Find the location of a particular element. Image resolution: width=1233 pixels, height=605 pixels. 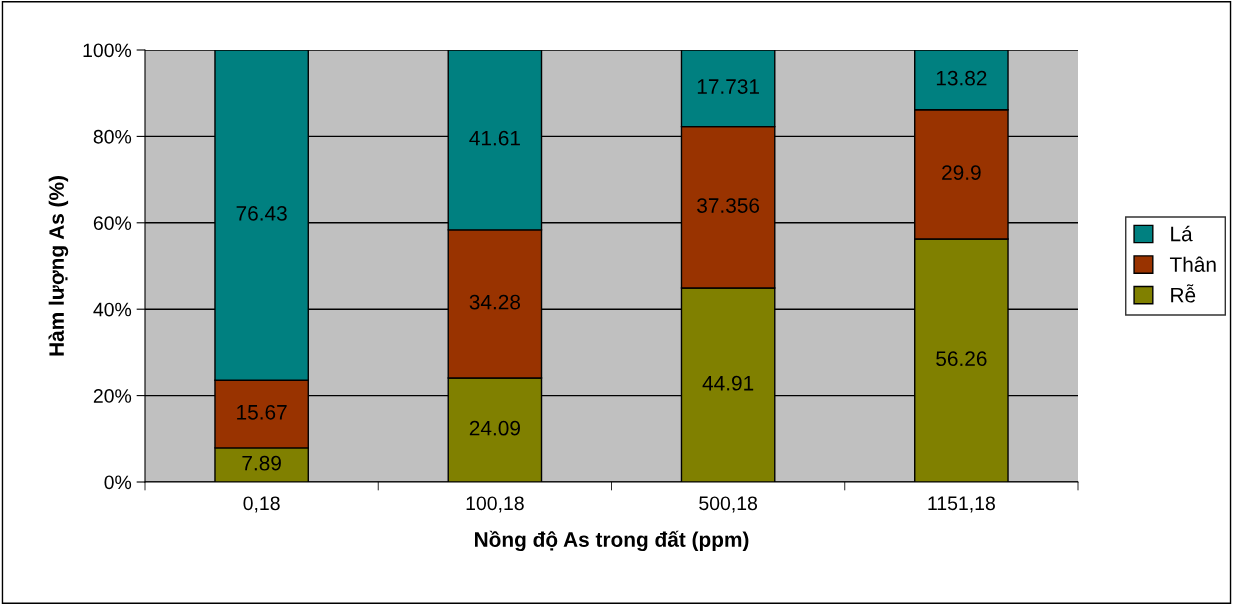

data-label: 17.731 is located at coordinates (728, 86).